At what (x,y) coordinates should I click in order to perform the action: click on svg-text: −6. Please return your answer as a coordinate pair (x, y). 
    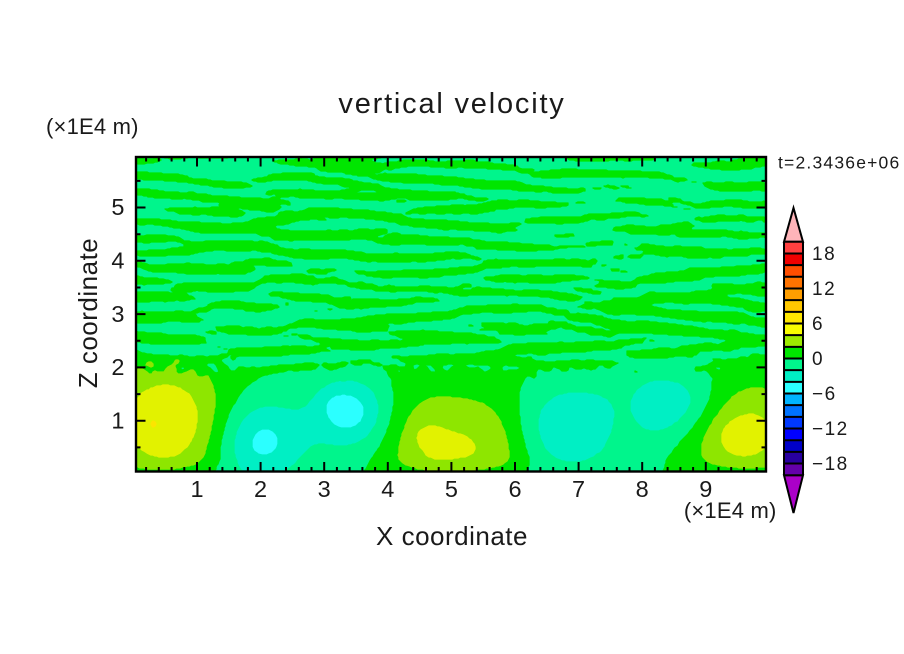
    Looking at the image, I should click on (824, 394).